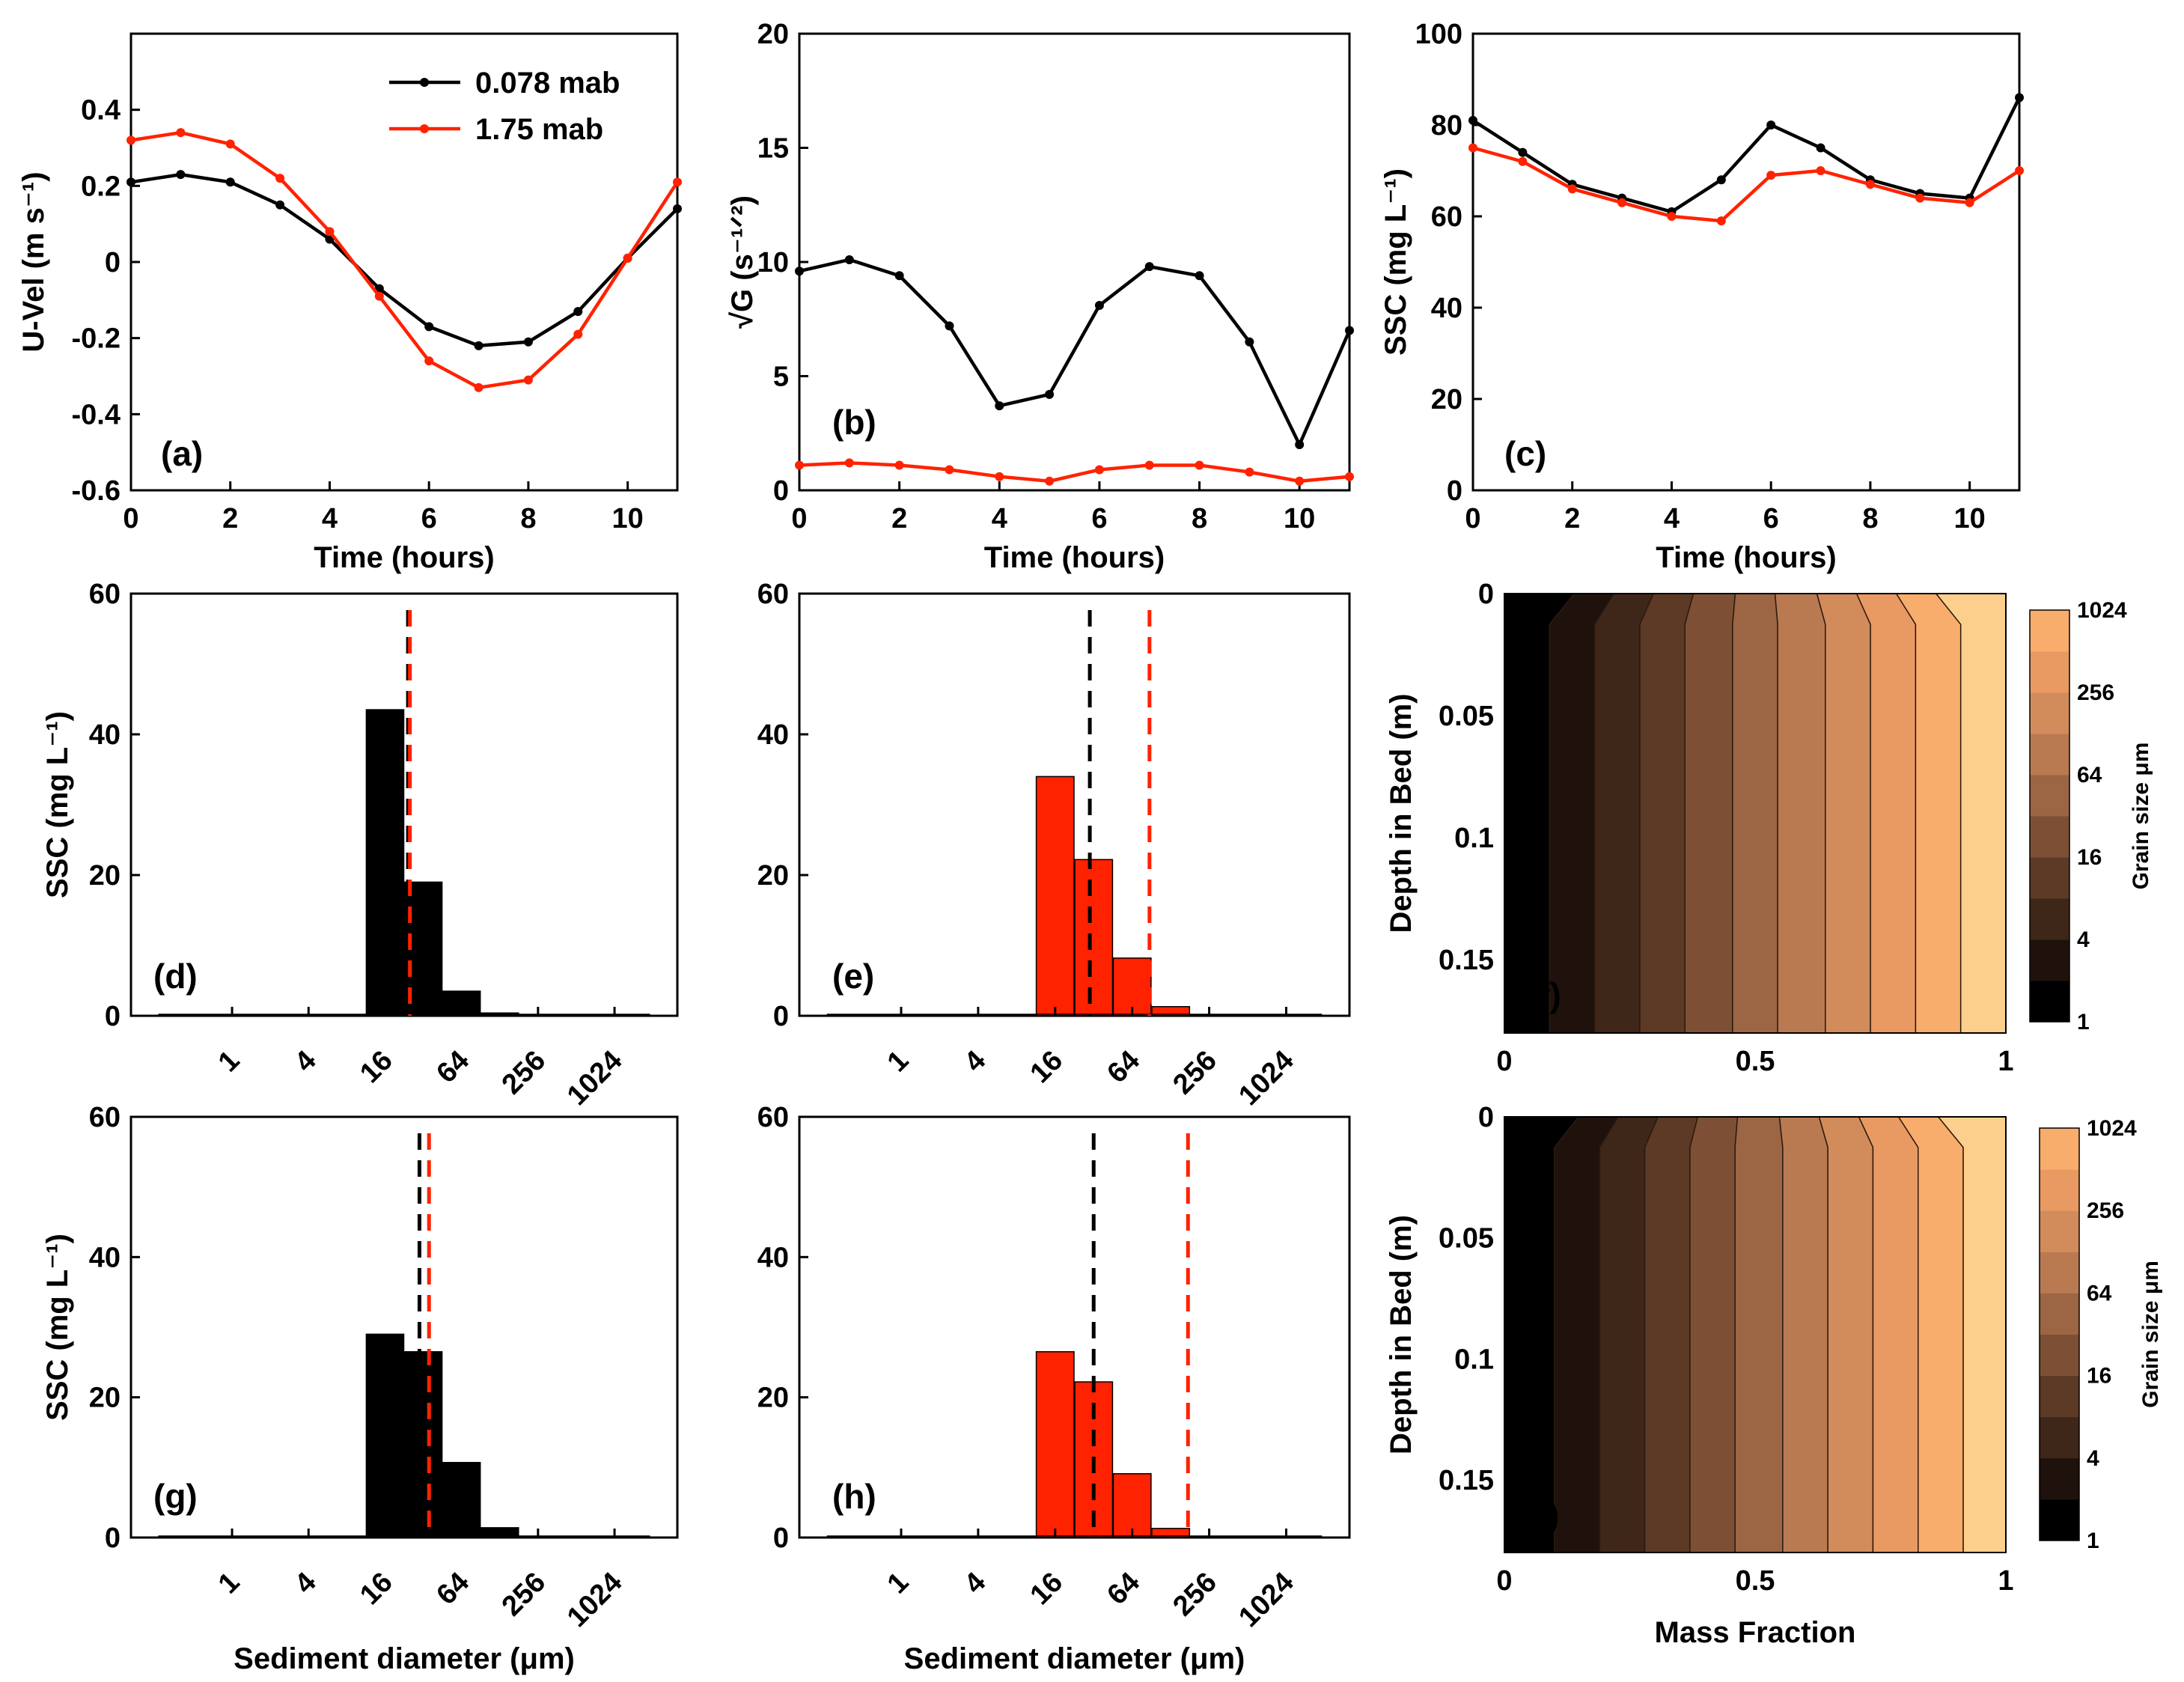 The height and width of the screenshot is (1682, 2184). What do you see at coordinates (1401, 813) in the screenshot?
I see `y-axis-label-f: Depth in Bed (m)` at bounding box center [1401, 813].